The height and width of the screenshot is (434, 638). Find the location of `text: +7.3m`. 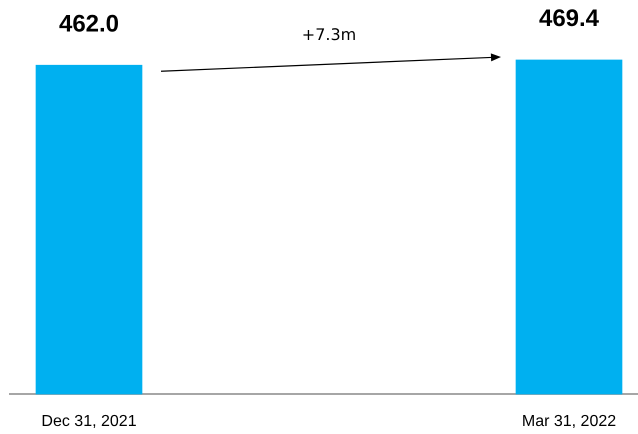

text: +7.3m is located at coordinates (329, 34).